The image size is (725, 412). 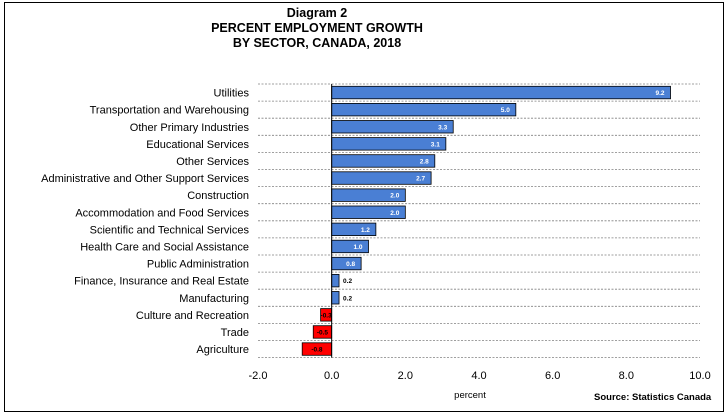 I want to click on x-tick-label: 4.0, so click(x=478, y=376).